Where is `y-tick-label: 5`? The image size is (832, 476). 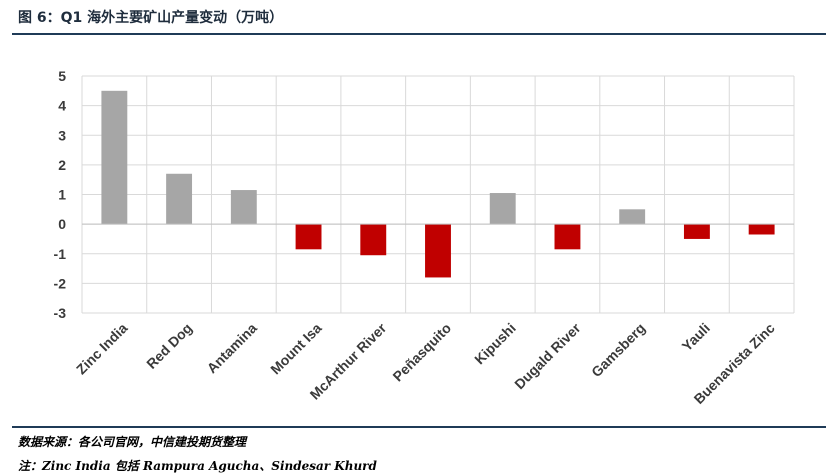 y-tick-label: 5 is located at coordinates (62, 76).